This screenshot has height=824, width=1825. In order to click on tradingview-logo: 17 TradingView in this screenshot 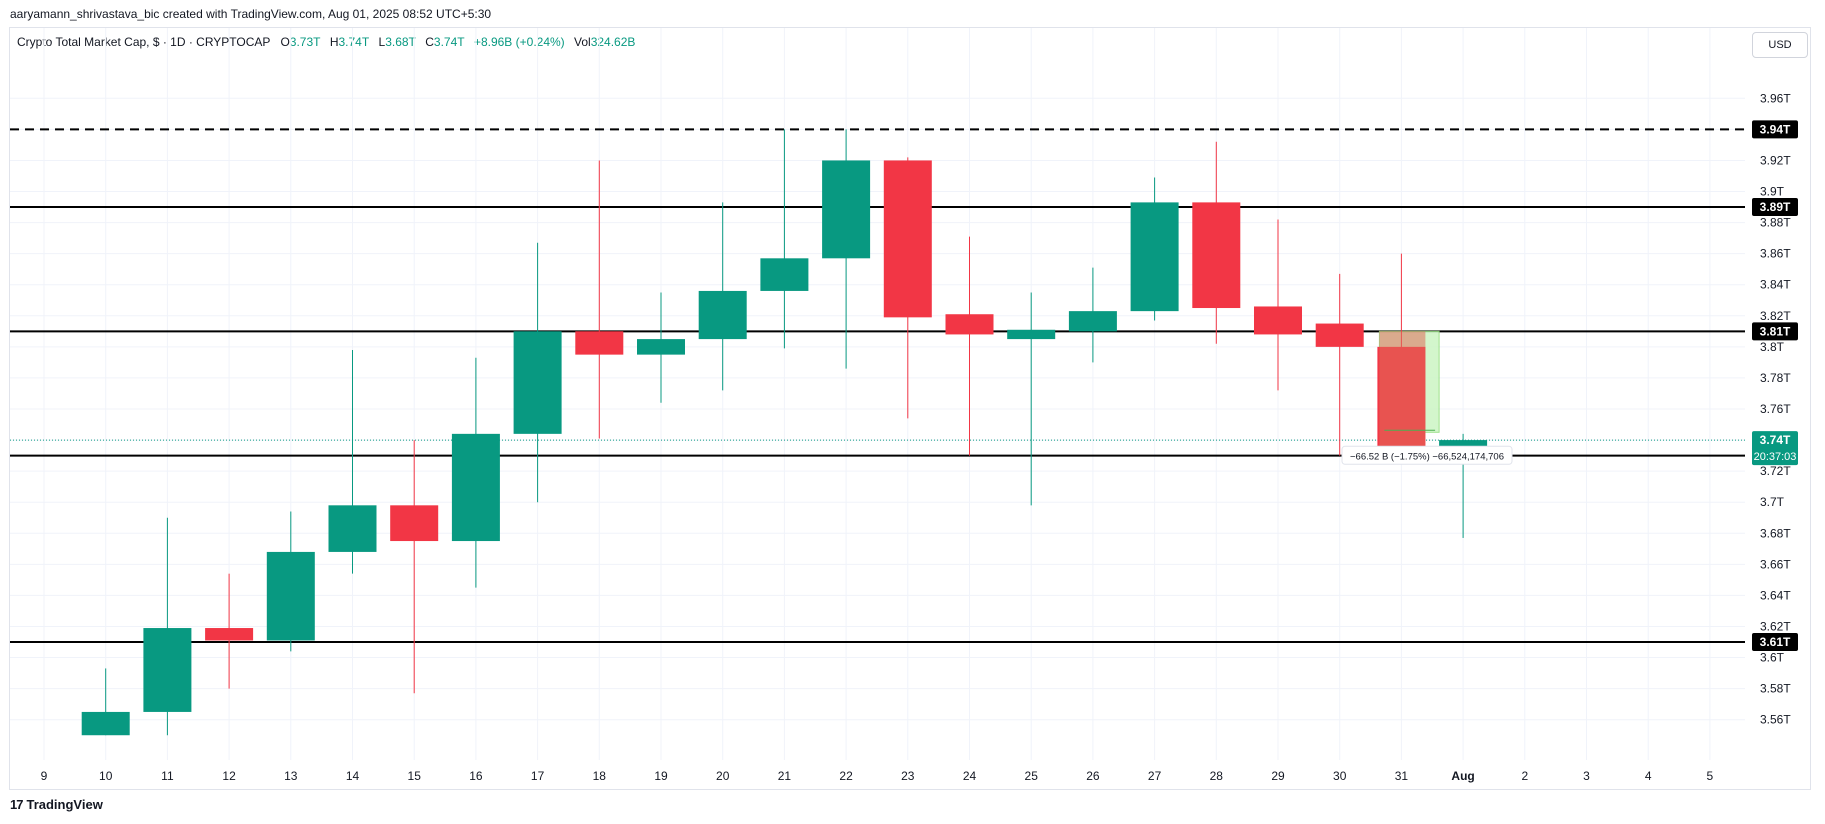, I will do `click(56, 804)`.